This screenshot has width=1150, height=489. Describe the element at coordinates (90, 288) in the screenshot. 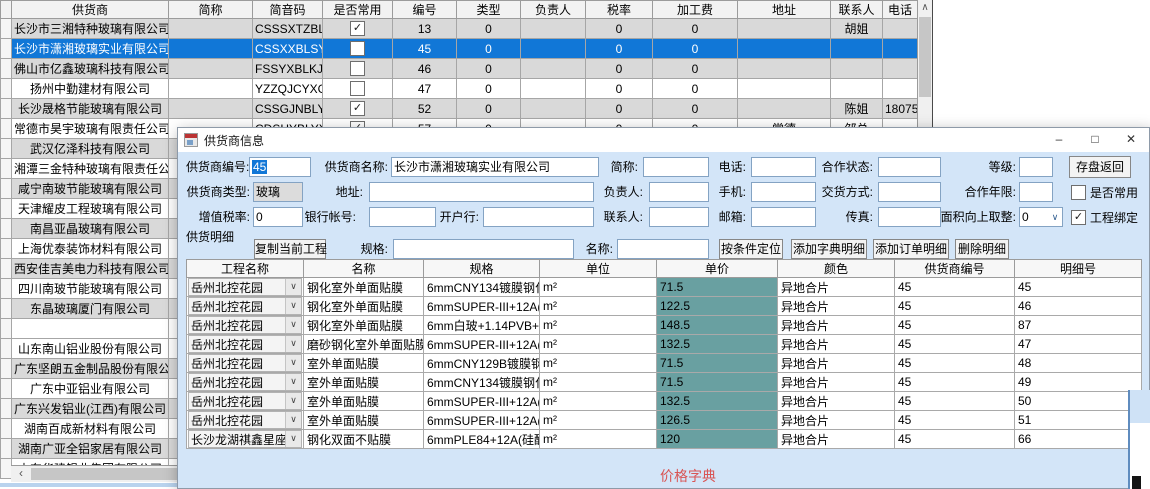

I see `cell: 四川南玻节能玻璃有限公司` at that location.